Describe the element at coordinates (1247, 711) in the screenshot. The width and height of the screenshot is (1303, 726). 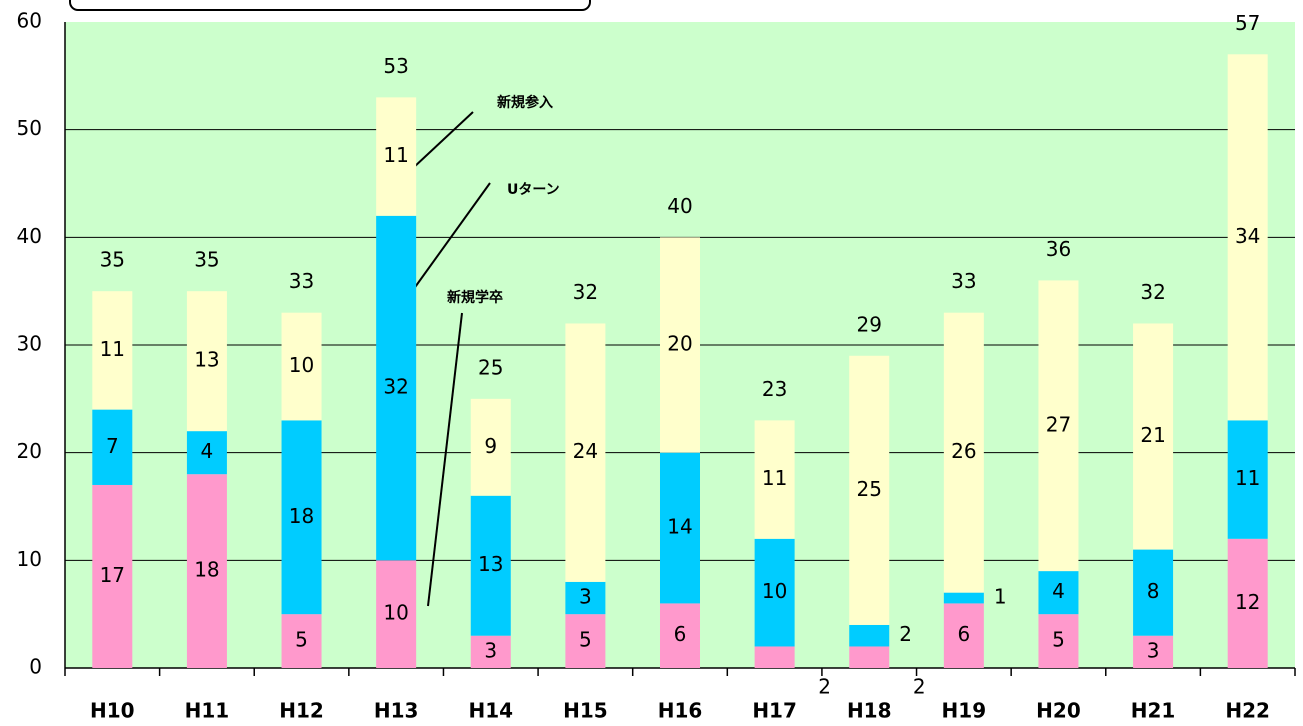
I see `x-tick-label: H22` at that location.